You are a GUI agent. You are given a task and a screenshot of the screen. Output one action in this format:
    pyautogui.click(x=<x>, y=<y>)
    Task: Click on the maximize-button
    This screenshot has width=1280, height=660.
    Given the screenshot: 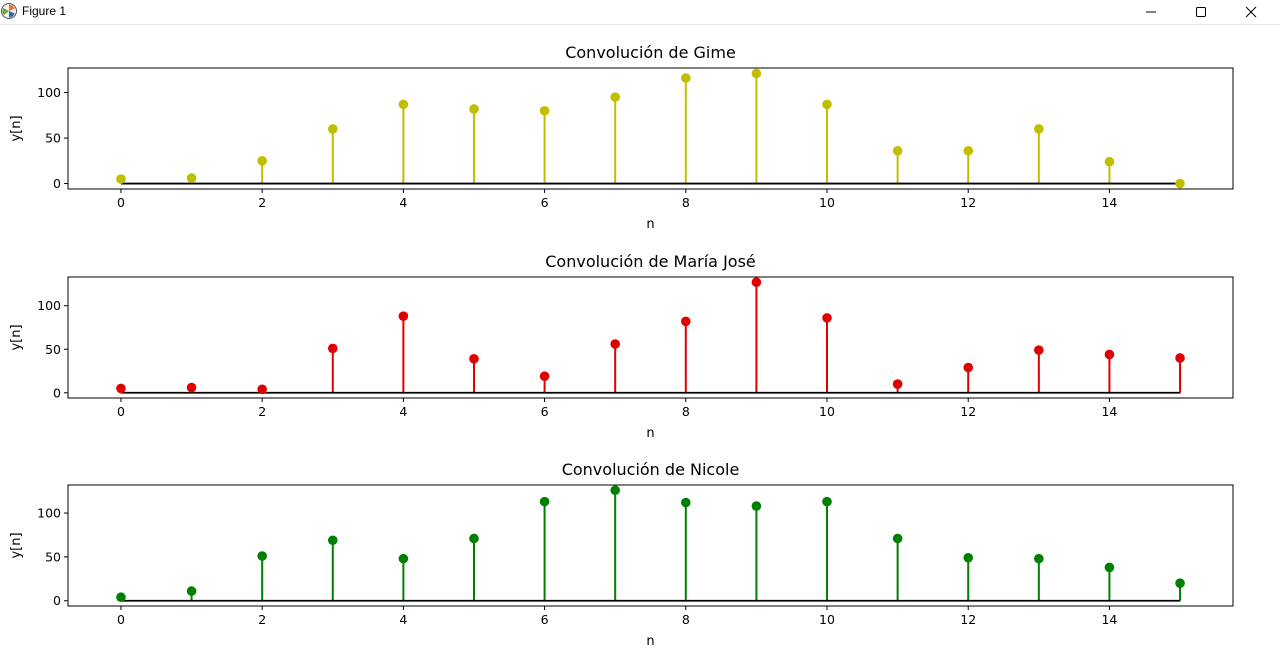 What is the action you would take?
    pyautogui.click(x=1201, y=12)
    